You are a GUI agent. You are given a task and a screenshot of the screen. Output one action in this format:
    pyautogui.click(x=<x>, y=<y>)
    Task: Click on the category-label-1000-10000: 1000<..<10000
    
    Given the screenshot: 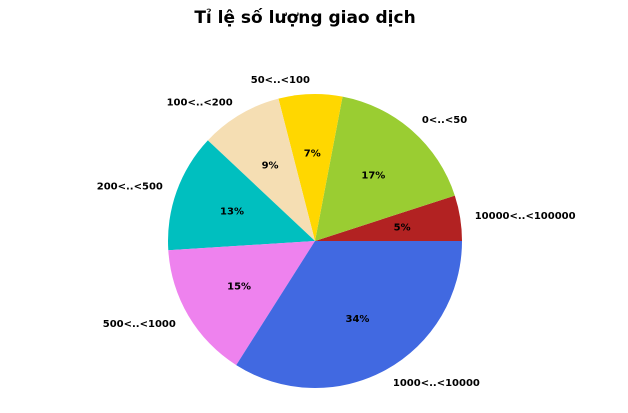 What is the action you would take?
    pyautogui.click(x=436, y=383)
    